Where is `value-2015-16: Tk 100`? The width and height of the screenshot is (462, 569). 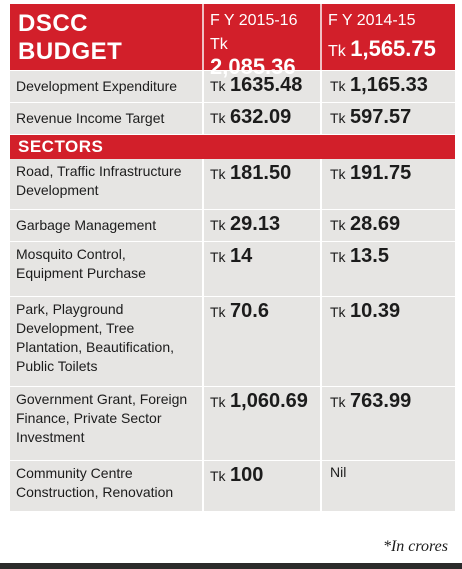 value-2015-16: Tk 100 is located at coordinates (261, 486).